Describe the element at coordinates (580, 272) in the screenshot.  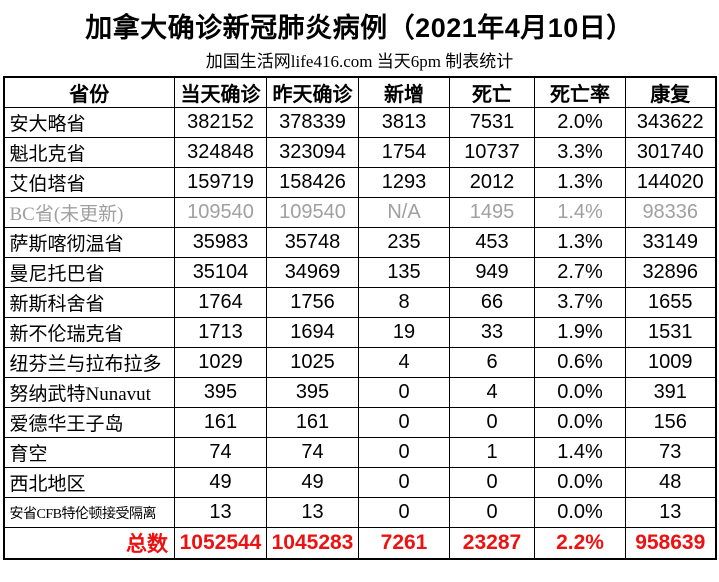
I see `death-rate-cell: 2.7%` at that location.